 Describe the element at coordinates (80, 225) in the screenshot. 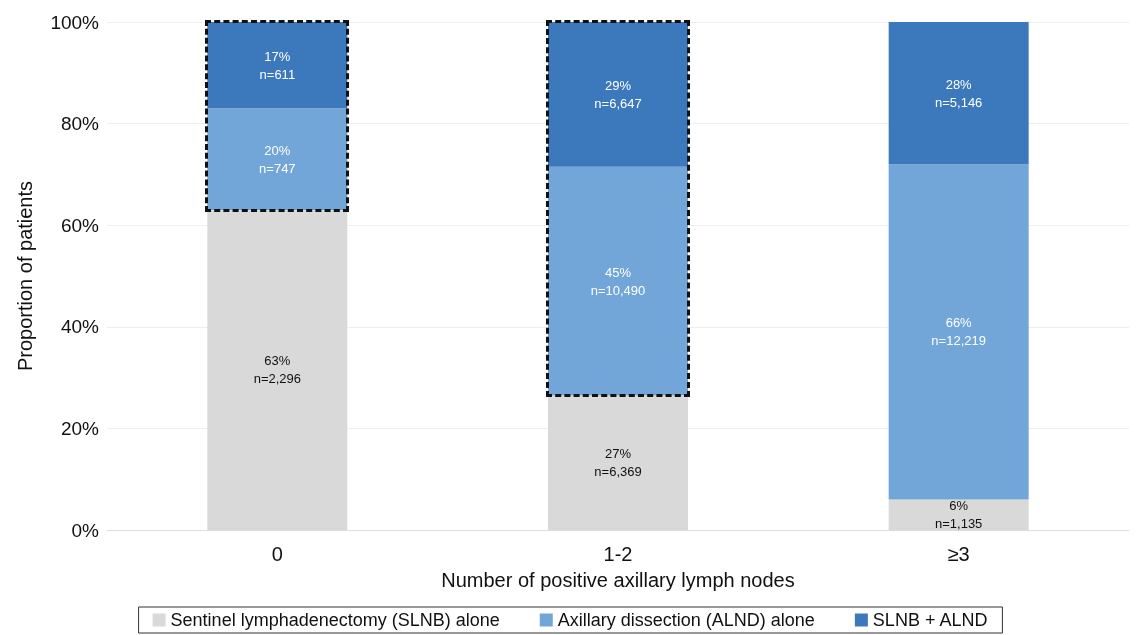

I see `y-tick-label: 60%` at that location.